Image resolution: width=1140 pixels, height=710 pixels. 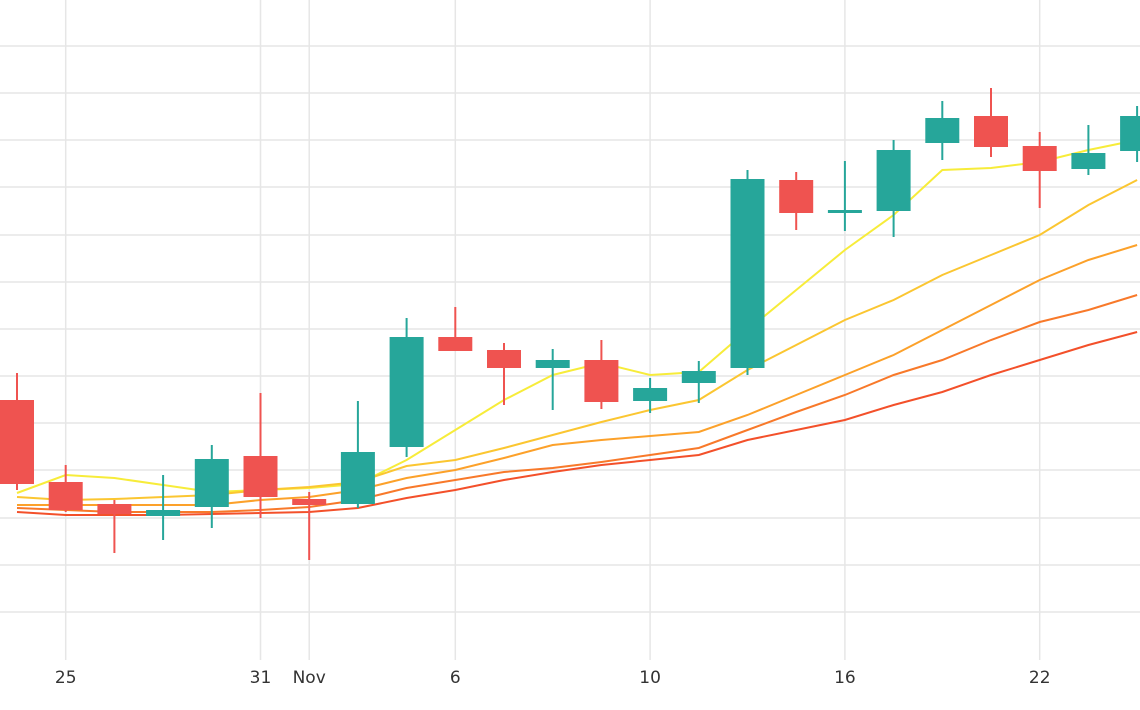 I want to click on x-tick-label: 6, so click(x=455, y=678).